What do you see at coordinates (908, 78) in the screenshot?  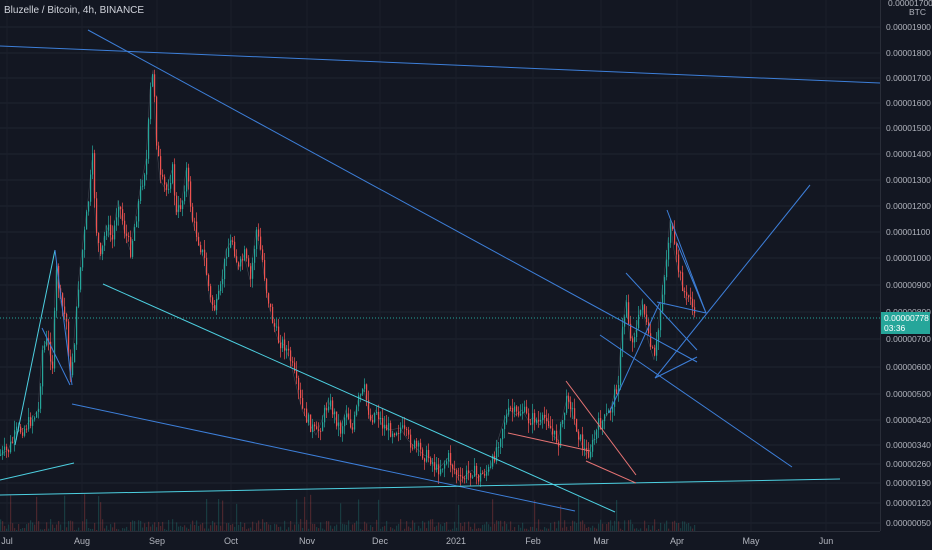 I see `price-tick-label: 0.00001700` at bounding box center [908, 78].